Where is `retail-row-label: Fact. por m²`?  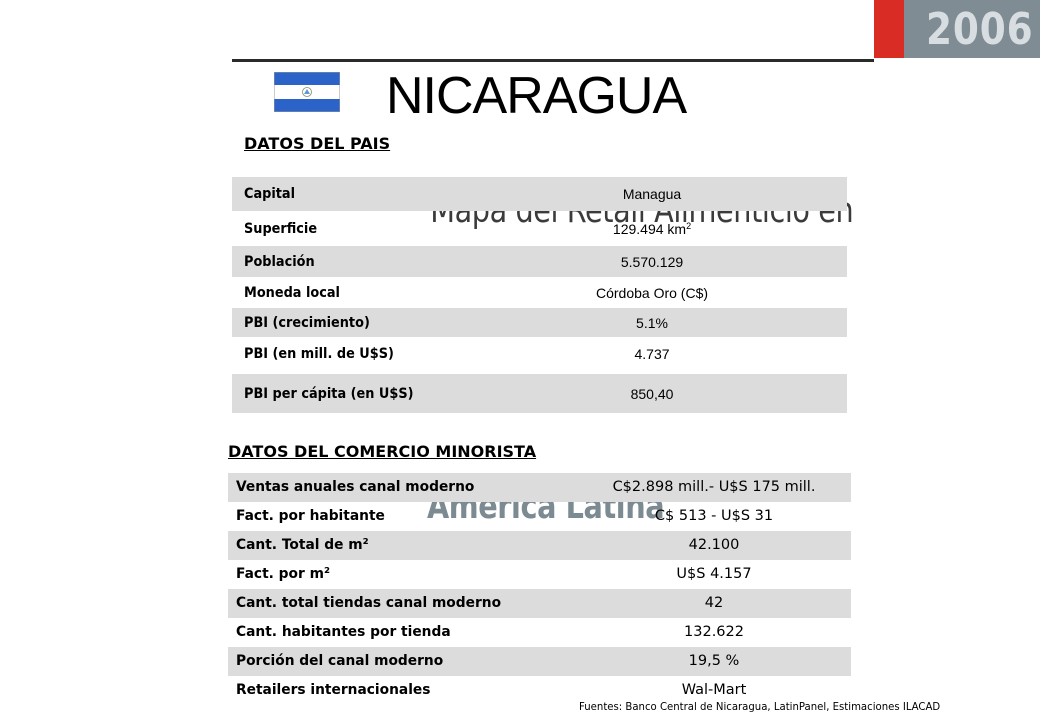
retail-row-label: Fact. por m² is located at coordinates (283, 574).